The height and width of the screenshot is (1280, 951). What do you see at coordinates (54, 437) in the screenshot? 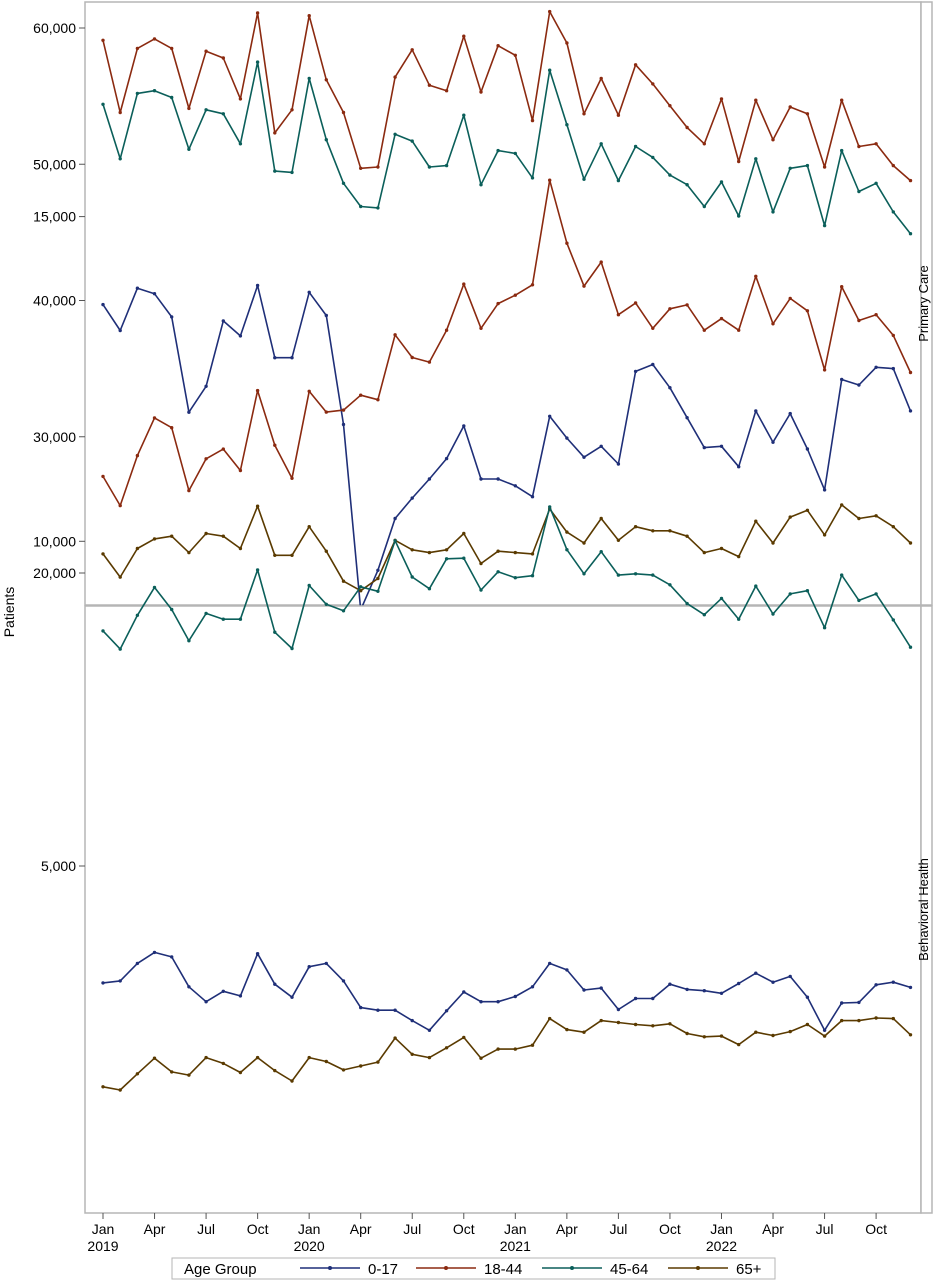
I see `y-tick-label: 30,000` at bounding box center [54, 437].